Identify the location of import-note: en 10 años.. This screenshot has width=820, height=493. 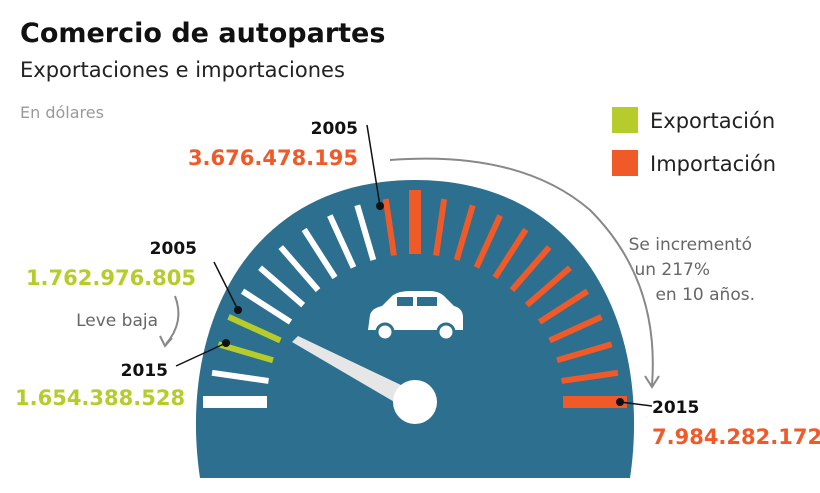
(705, 295).